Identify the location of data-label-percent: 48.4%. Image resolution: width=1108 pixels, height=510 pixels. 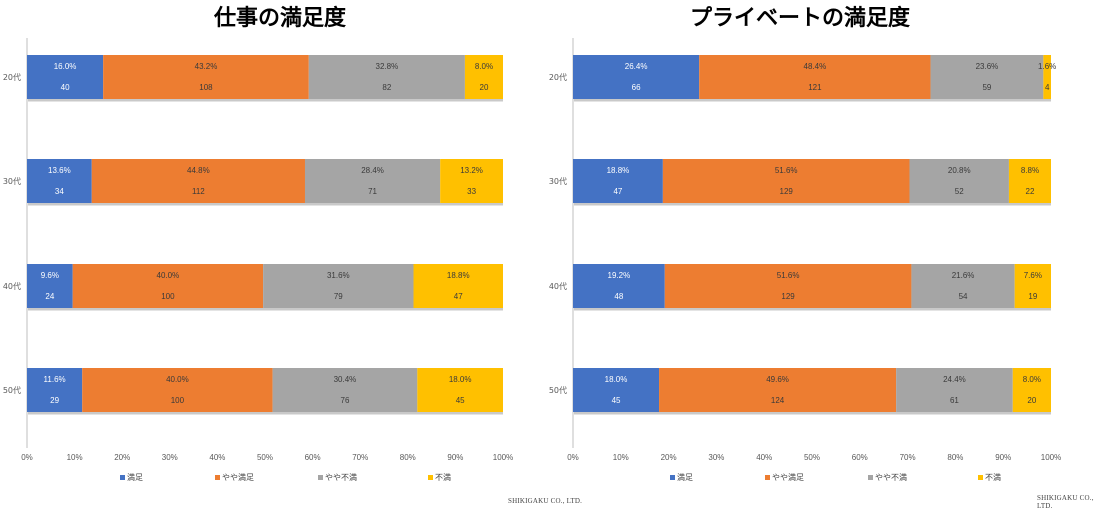
(815, 66).